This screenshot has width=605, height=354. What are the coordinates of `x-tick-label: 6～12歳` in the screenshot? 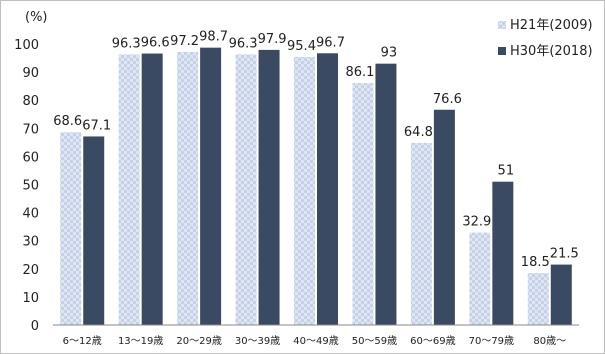 It's located at (82, 341).